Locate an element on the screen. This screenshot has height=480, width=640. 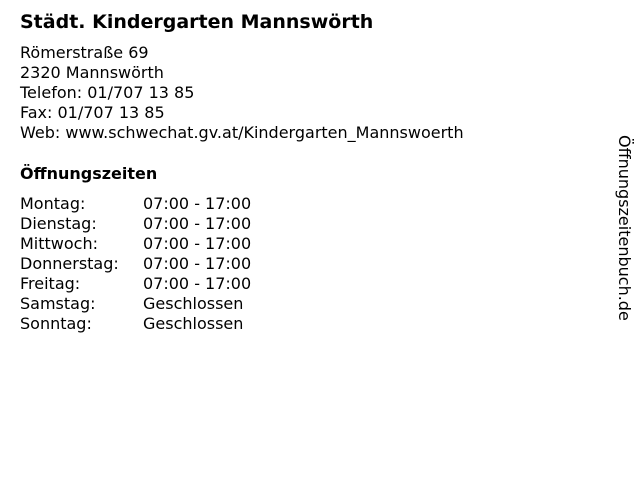
day: Samstag: is located at coordinates (58, 303).